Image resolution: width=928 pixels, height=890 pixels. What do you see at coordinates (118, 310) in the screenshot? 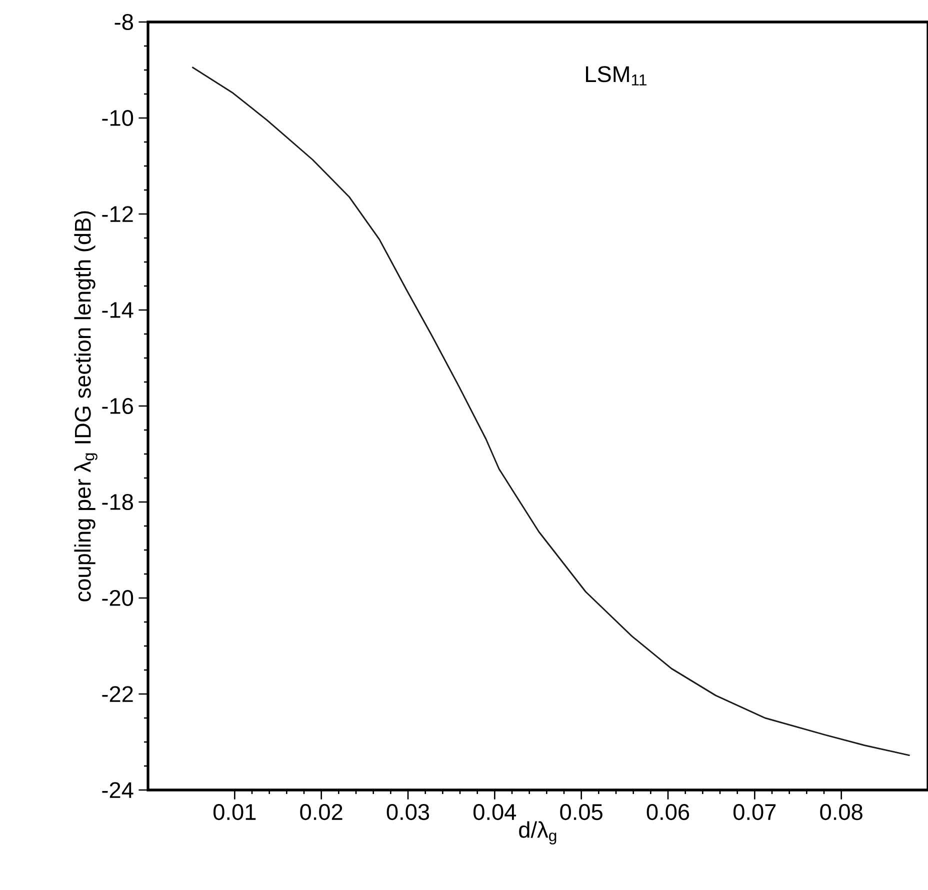
I see `y-tick-label: -14` at bounding box center [118, 310].